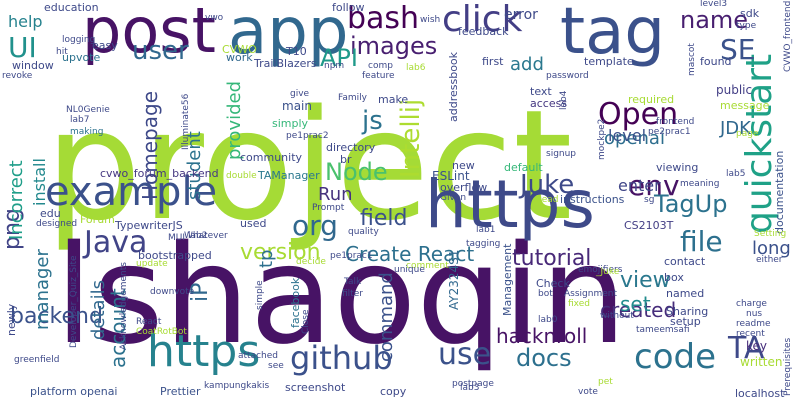 Image resolution: width=800 pixels, height=400 pixels. I want to click on word-talk: Talk, so click(353, 282).